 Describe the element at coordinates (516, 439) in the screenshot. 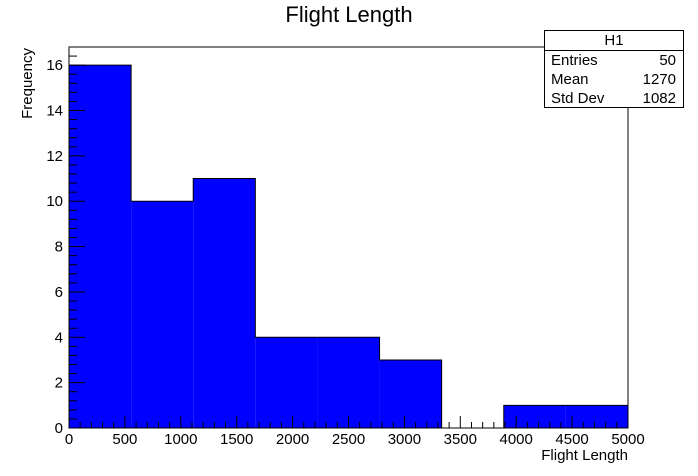

I see `x-tick-label: 4000` at that location.